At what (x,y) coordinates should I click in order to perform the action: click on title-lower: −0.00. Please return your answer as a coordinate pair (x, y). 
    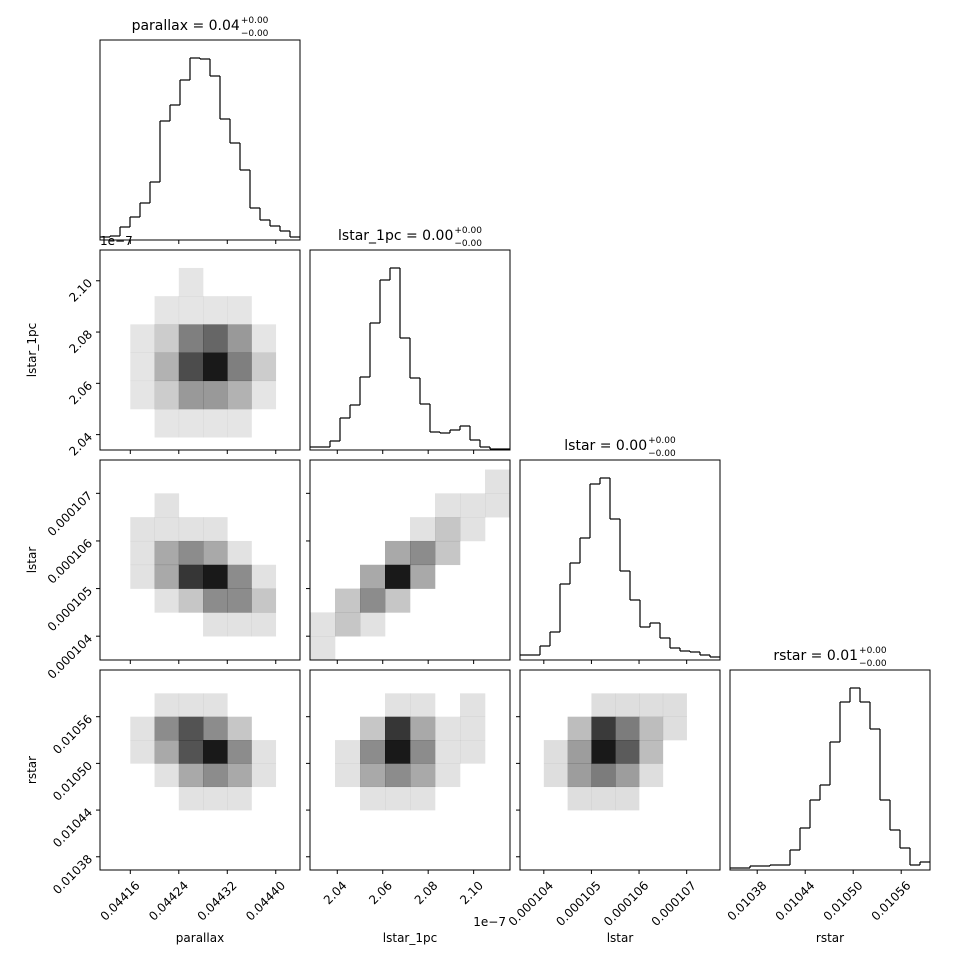
    Looking at the image, I should click on (468, 244).